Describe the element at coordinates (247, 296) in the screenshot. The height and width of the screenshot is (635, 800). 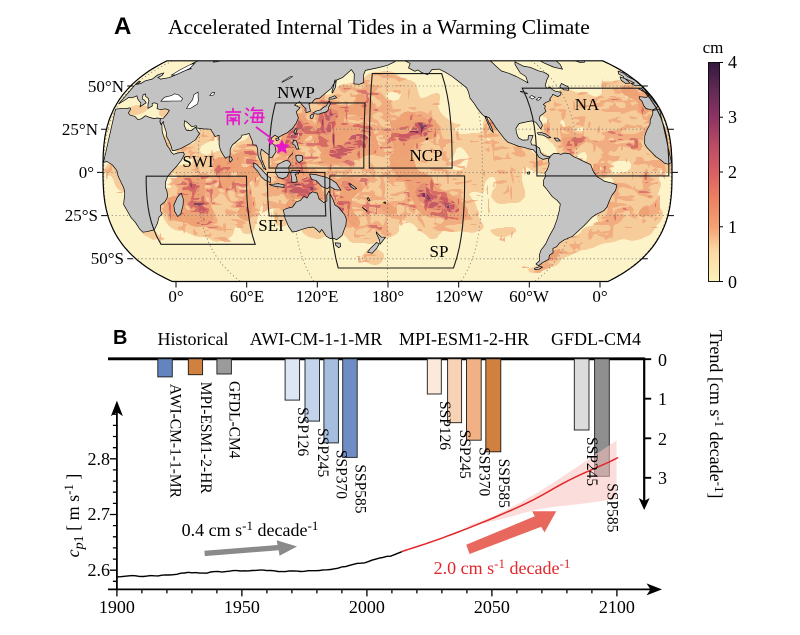
I see `svg-text: 60°E` at that location.